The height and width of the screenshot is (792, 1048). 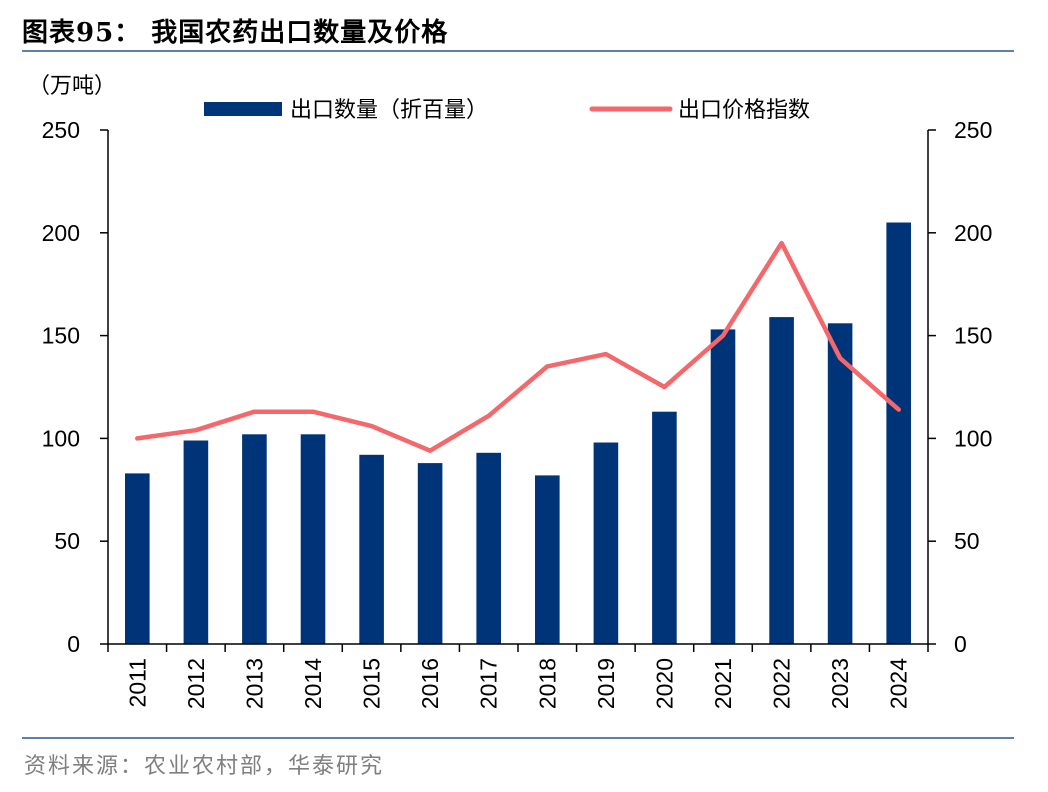 I want to click on x-tick-label: 2016, so click(x=430, y=683).